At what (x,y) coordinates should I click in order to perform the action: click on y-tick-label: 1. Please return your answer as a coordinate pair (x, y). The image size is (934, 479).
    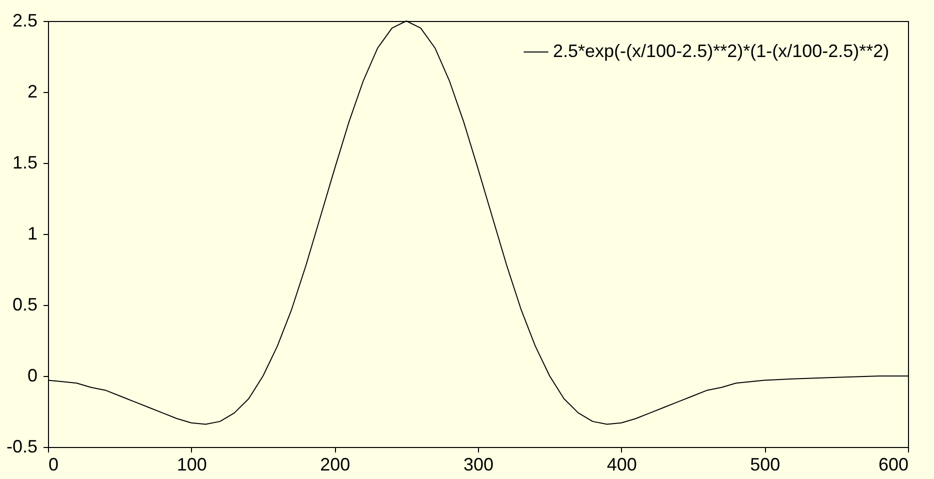
    Looking at the image, I should click on (32, 234).